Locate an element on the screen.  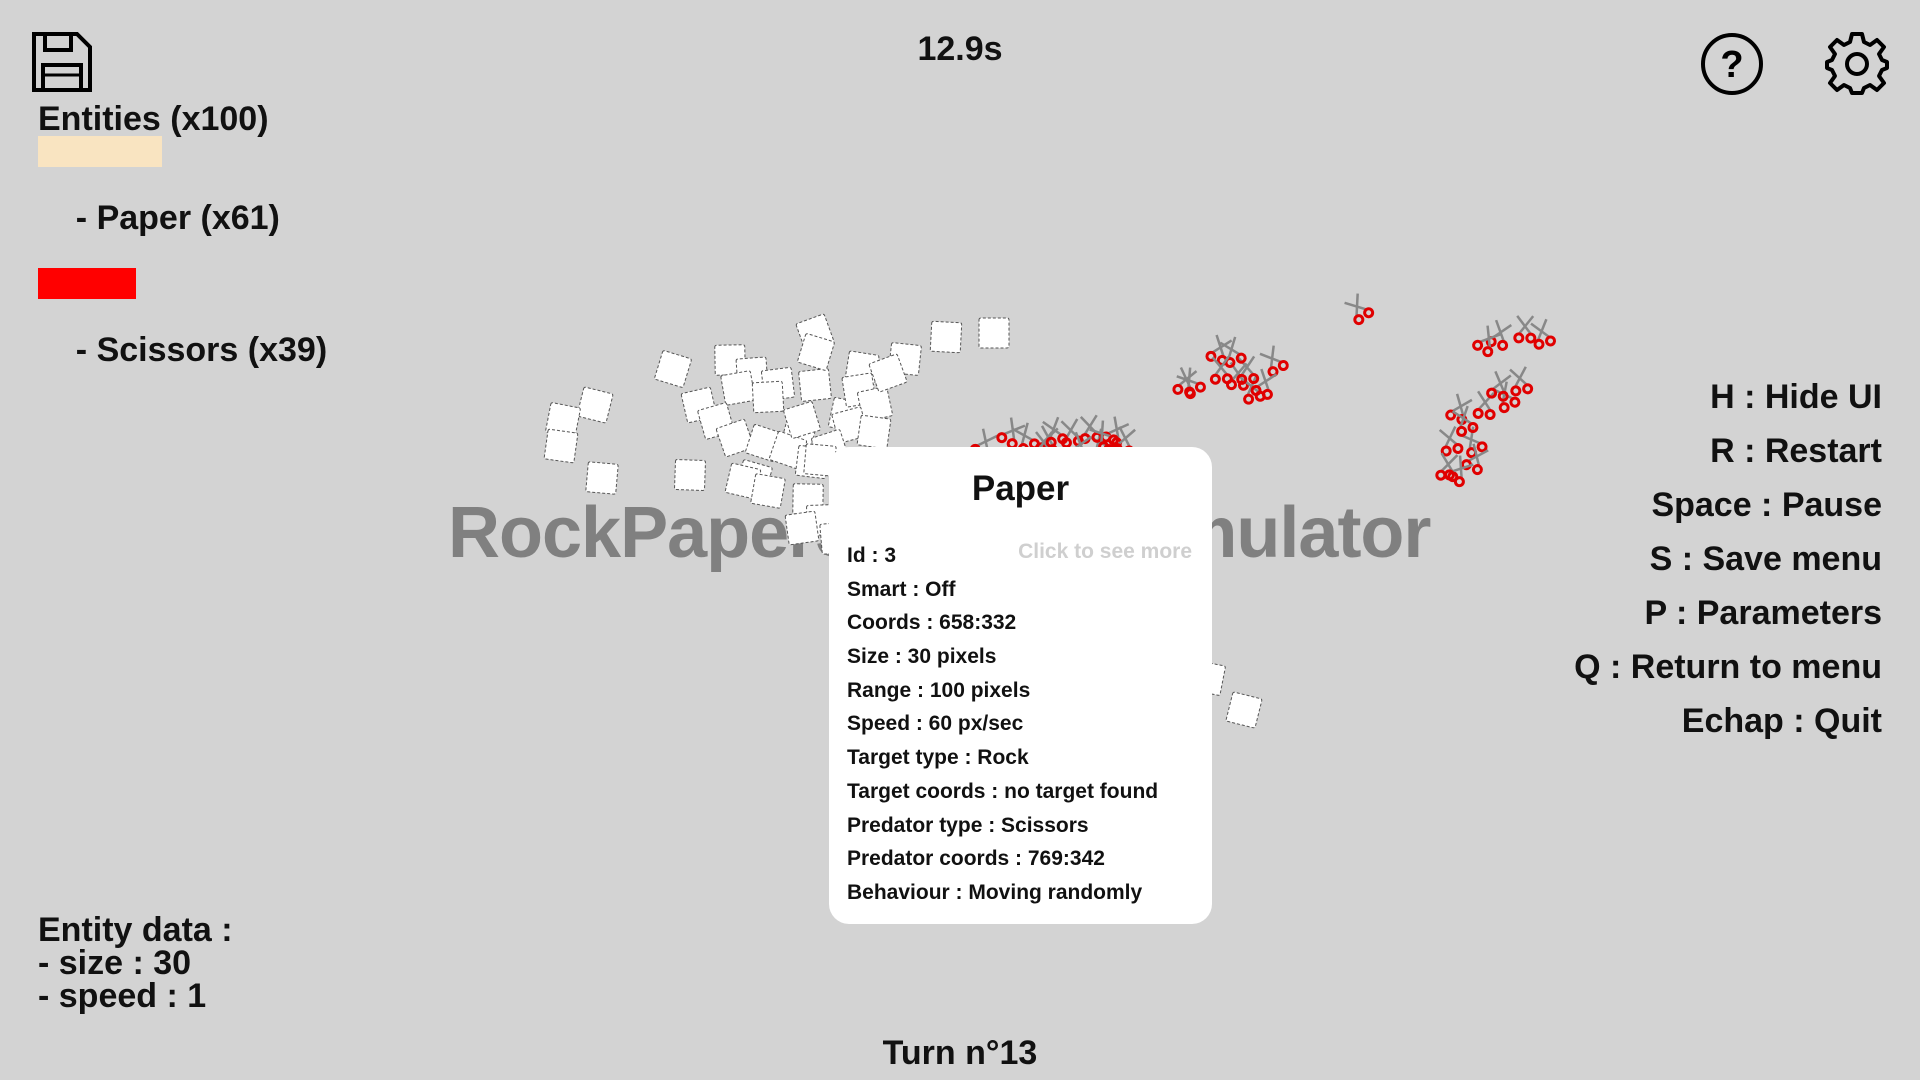
tooltip-size: Size : 30 pixels is located at coordinates (922, 657).